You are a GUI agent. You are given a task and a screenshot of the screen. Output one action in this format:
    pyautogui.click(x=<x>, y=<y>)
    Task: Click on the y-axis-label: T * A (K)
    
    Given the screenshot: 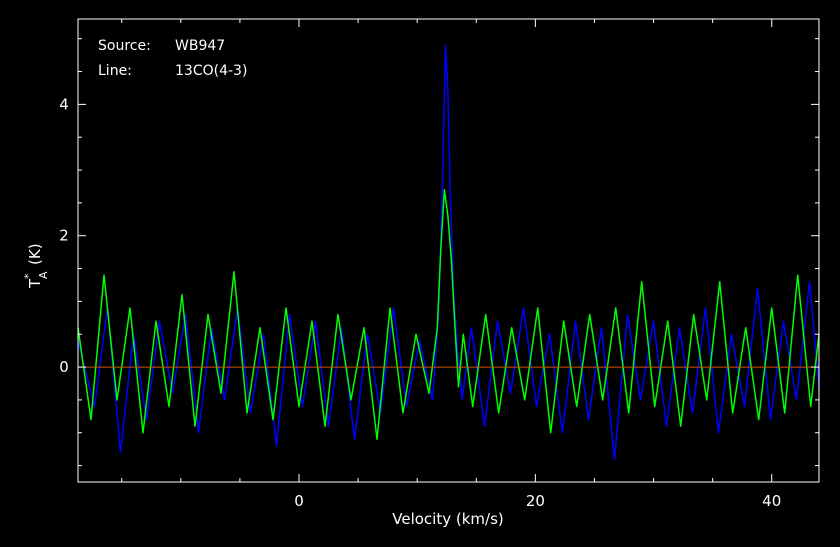 What is the action you would take?
    pyautogui.click(x=36, y=266)
    